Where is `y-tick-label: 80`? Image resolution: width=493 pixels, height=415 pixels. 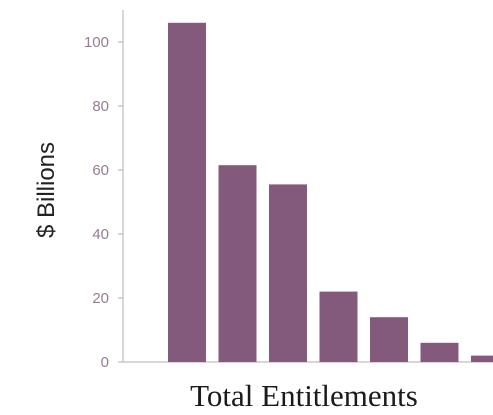
y-tick-label: 80 is located at coordinates (100, 106).